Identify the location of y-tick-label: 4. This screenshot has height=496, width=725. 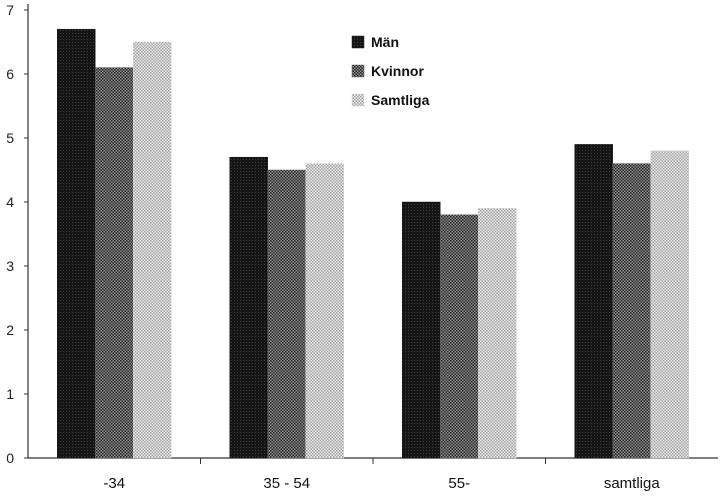
(10, 202).